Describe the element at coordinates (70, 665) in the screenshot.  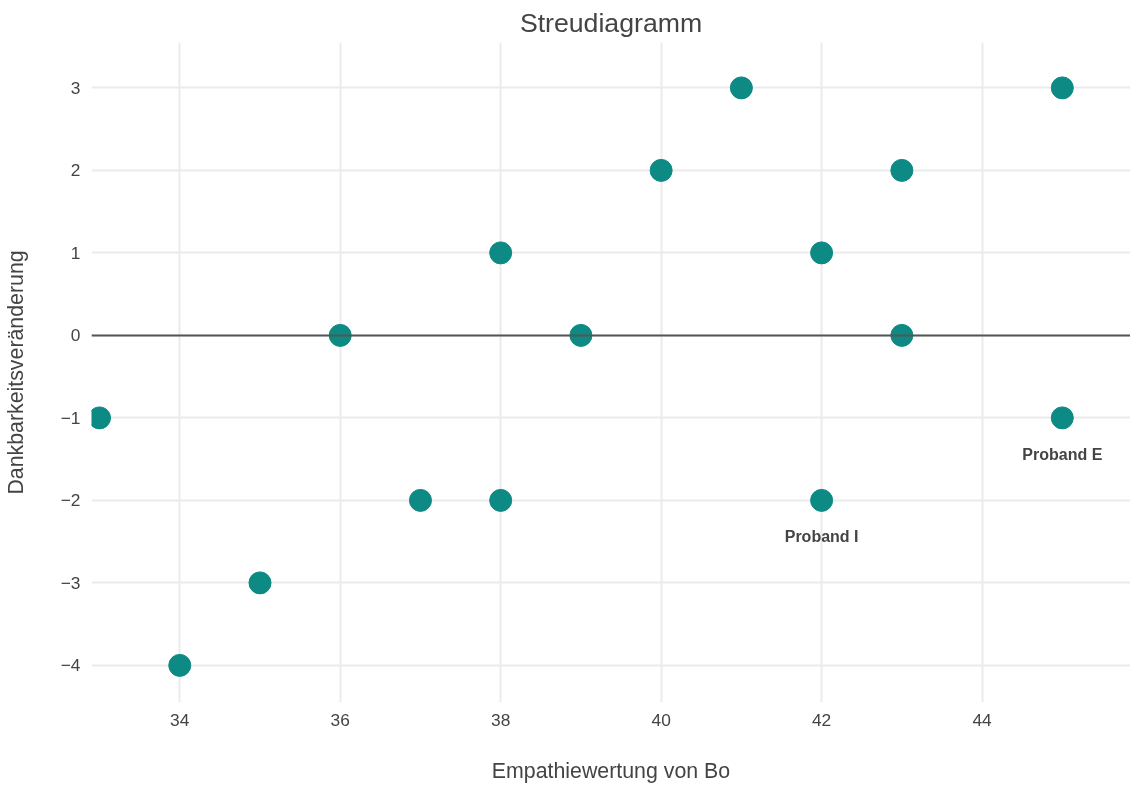
I see `y-tick-label: −4` at that location.